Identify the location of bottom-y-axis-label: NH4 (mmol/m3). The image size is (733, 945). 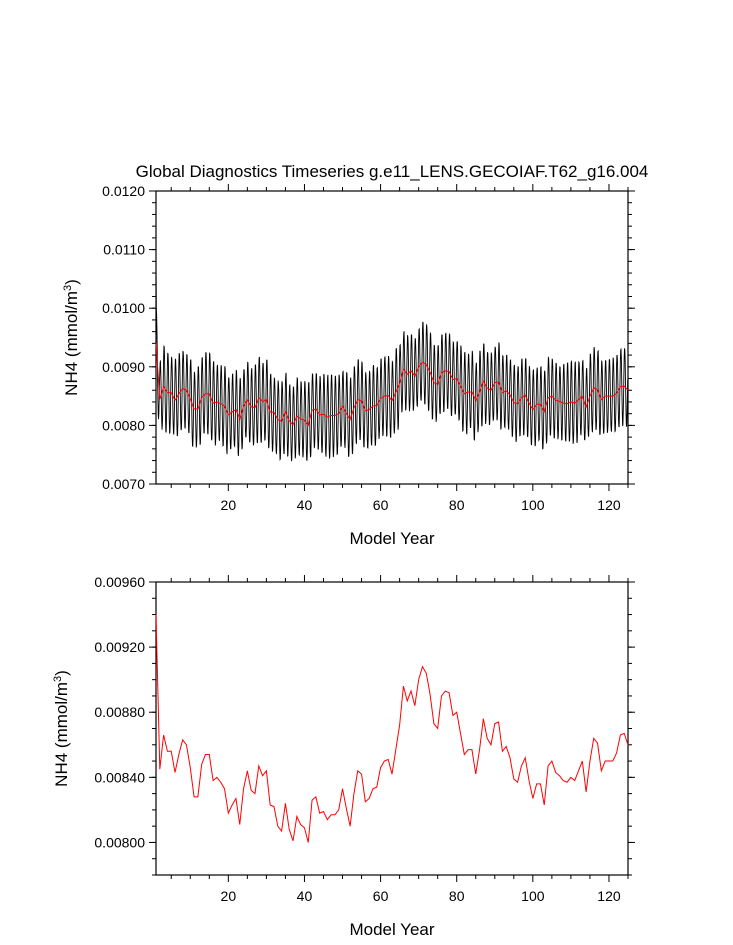
(61, 728).